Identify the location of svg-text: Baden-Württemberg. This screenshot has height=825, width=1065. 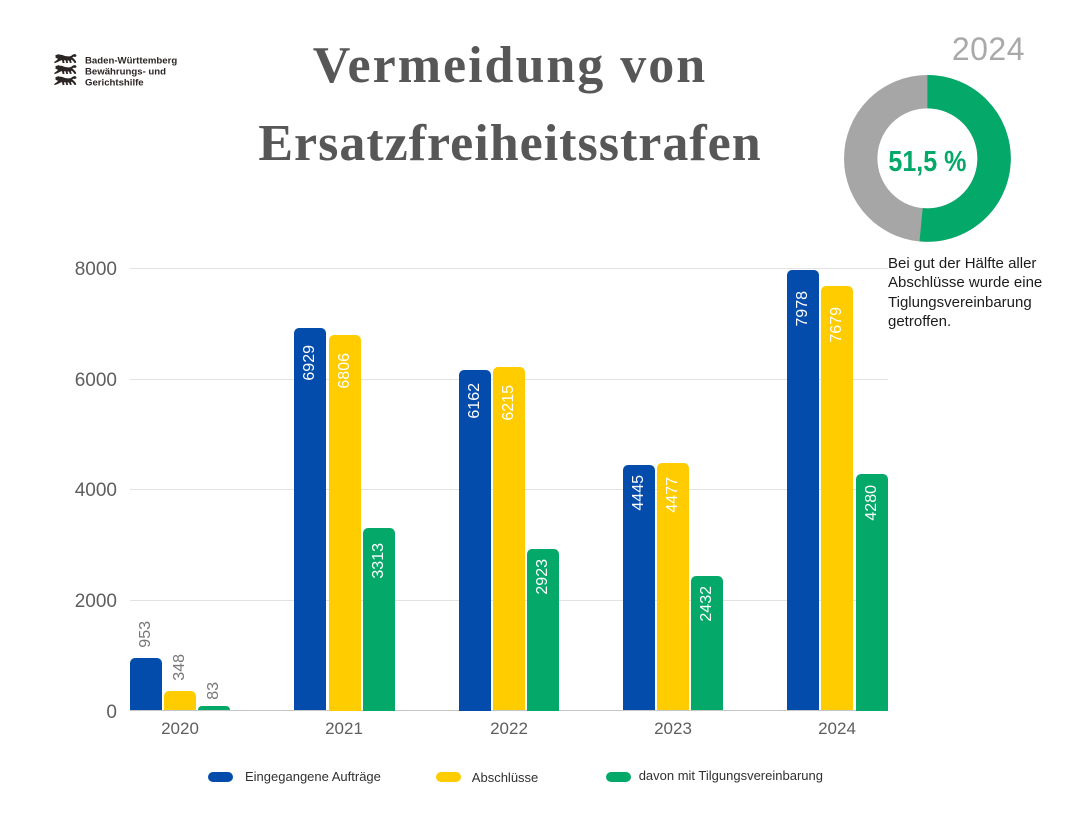
(131, 61).